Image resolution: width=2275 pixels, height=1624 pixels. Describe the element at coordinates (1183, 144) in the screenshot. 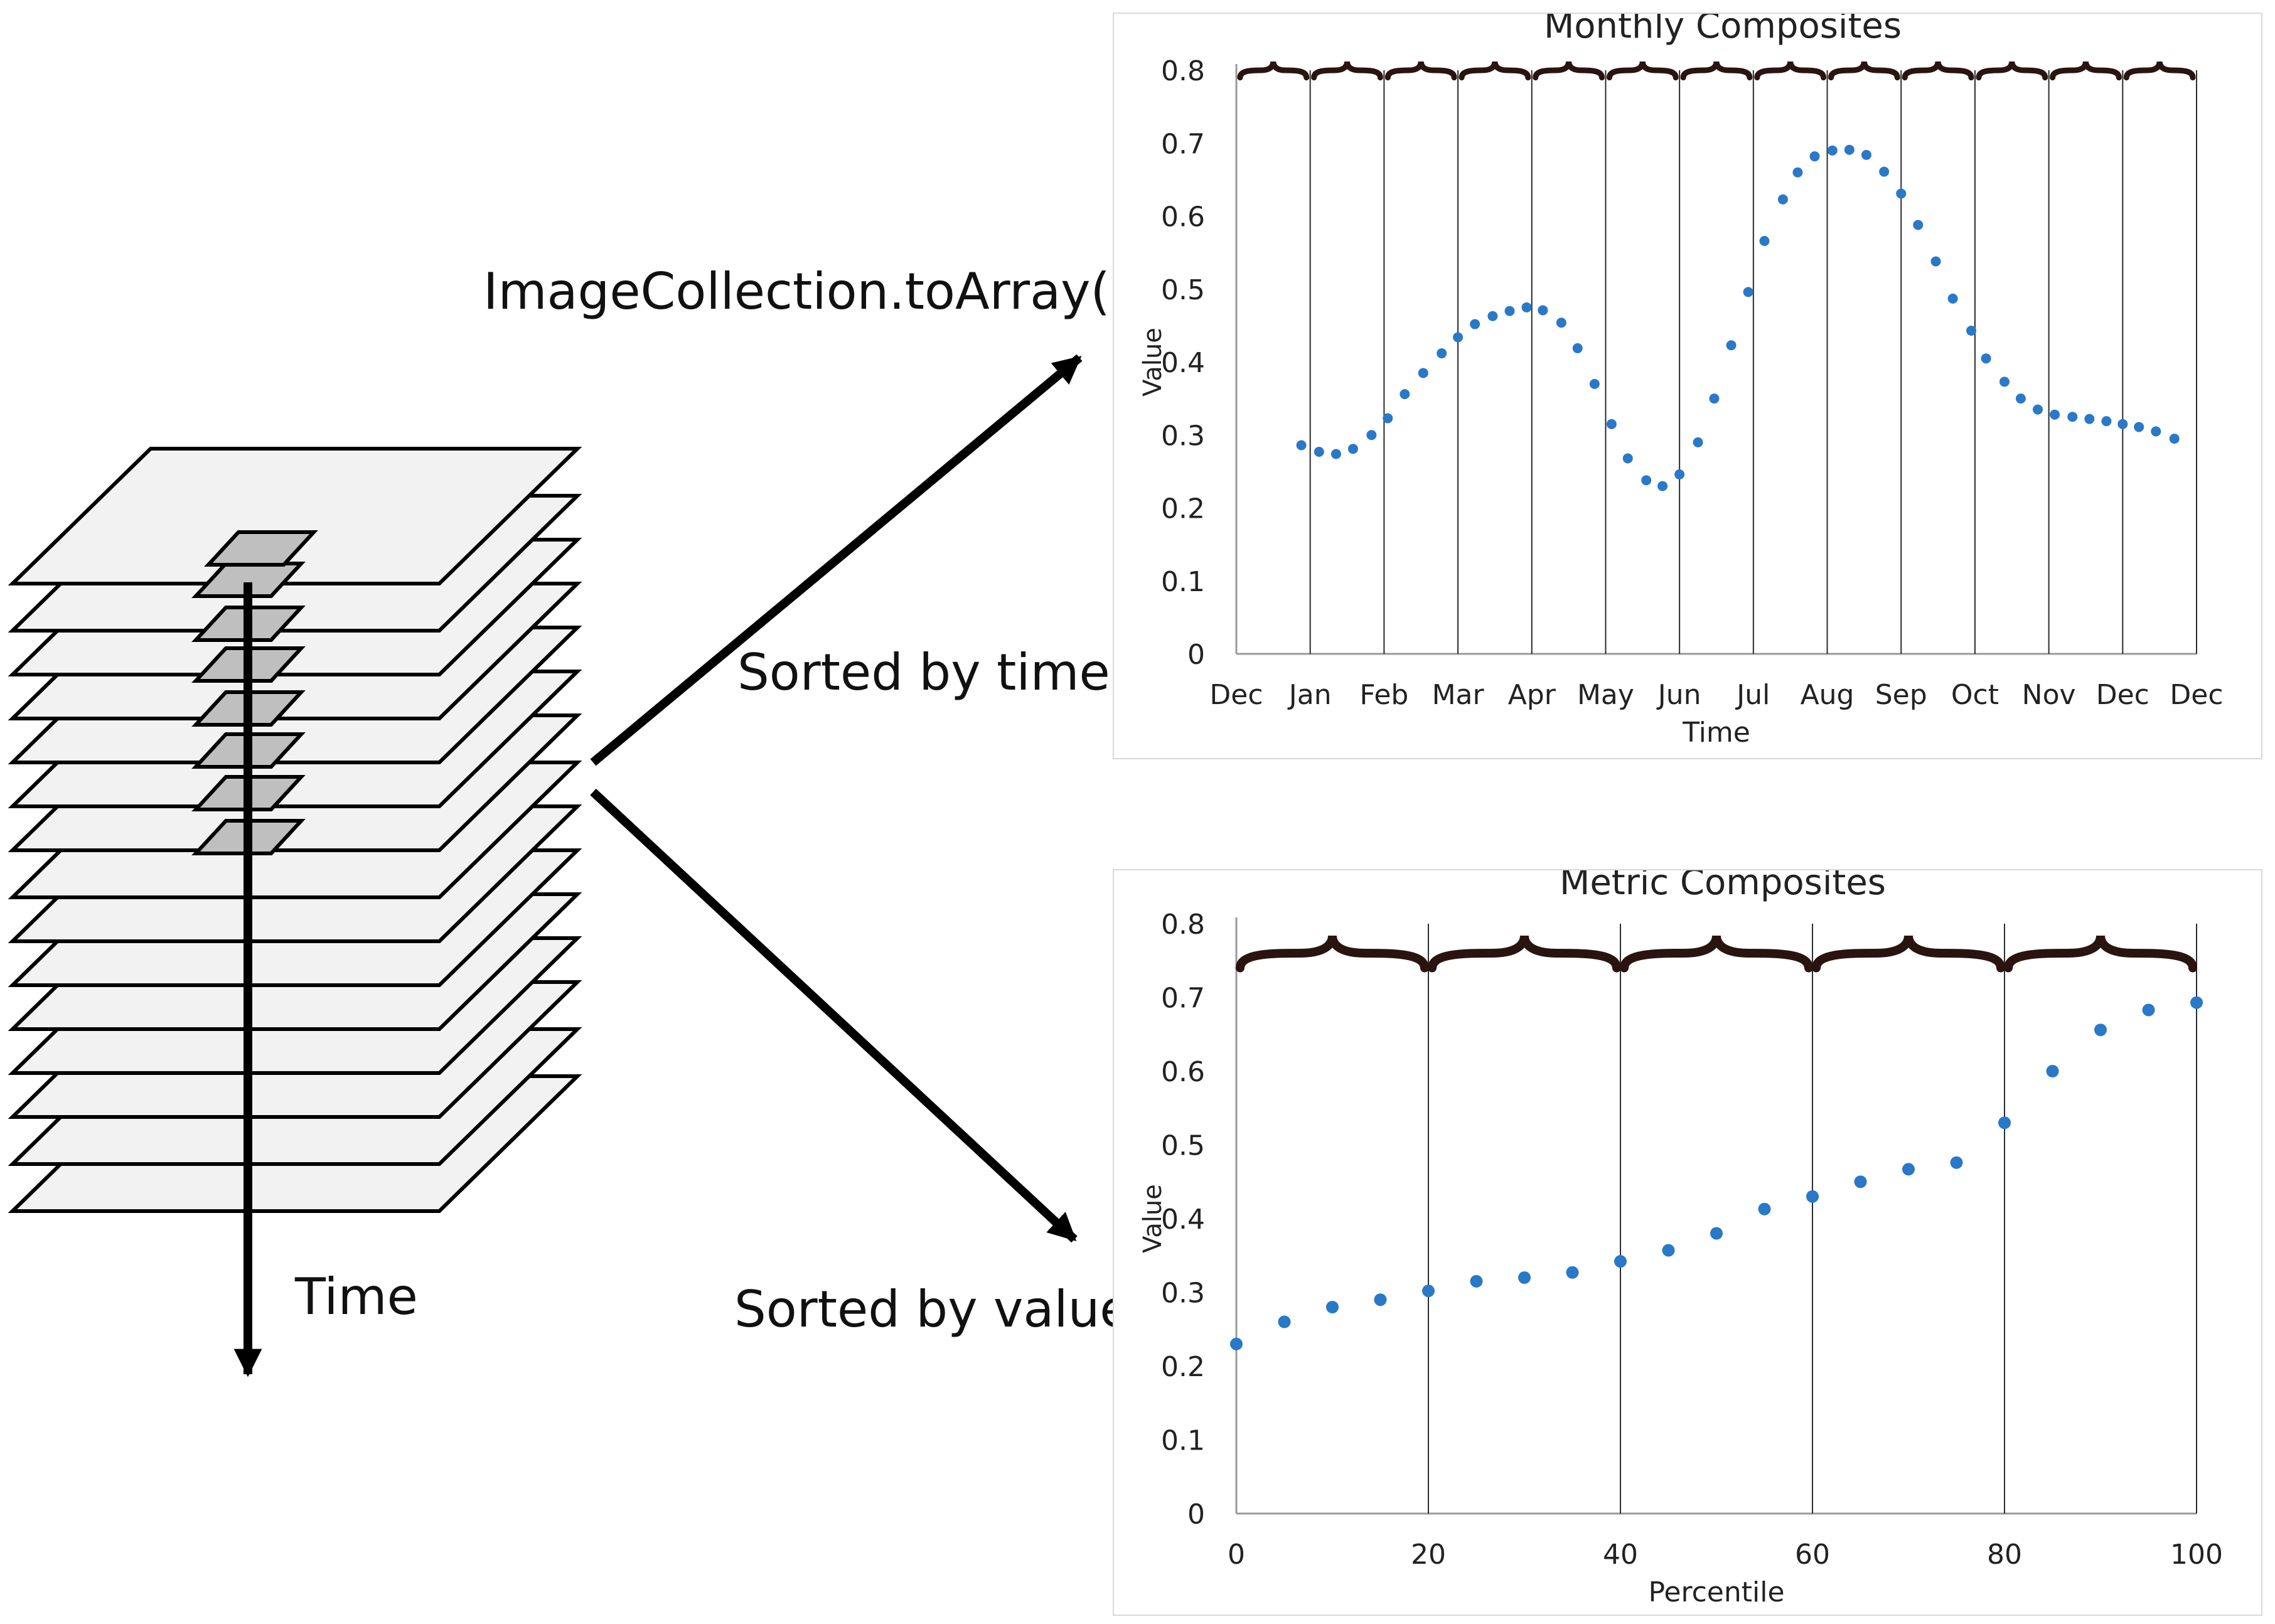

I see `y-tick-label: 0.7` at that location.